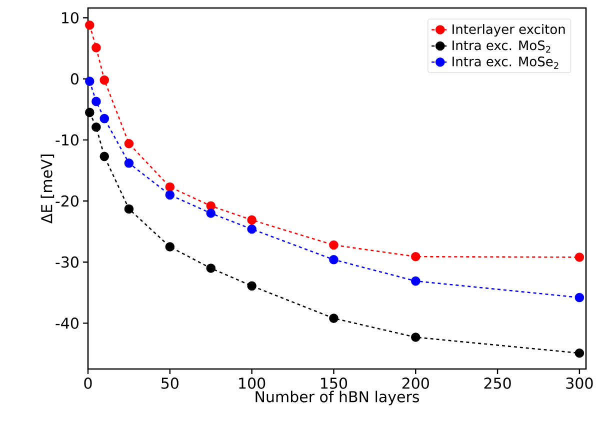 This screenshot has width=613, height=424. Describe the element at coordinates (47, 189) in the screenshot. I see `y-axis-title: ΔE [meV]` at that location.